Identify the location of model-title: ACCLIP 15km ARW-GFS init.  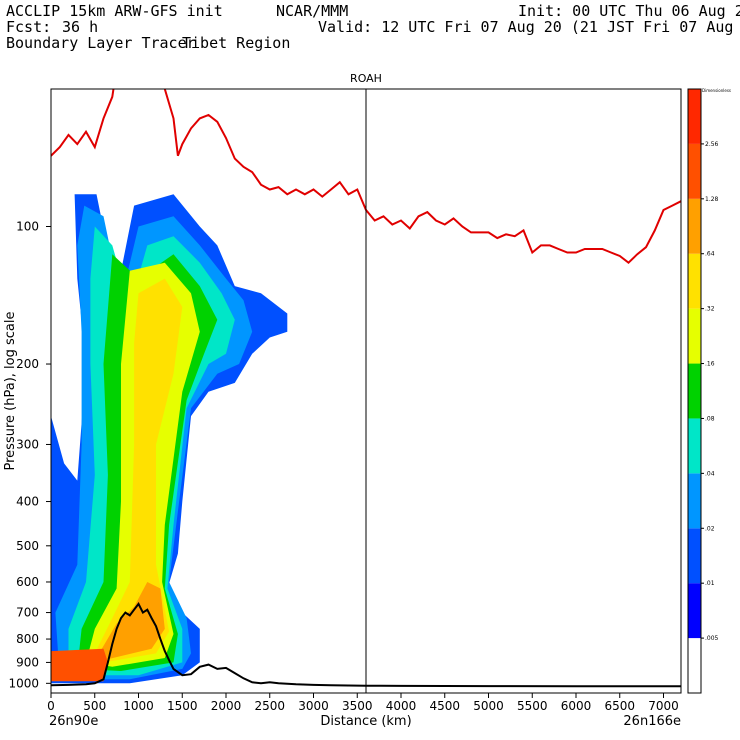
(114, 11).